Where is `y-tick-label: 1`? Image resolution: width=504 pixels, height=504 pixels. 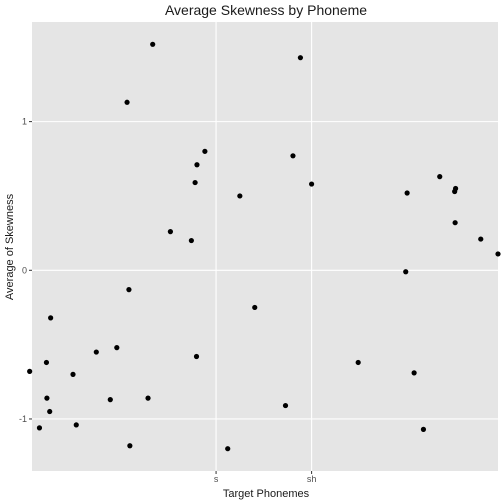 y-tick-label: 1 is located at coordinates (24, 122).